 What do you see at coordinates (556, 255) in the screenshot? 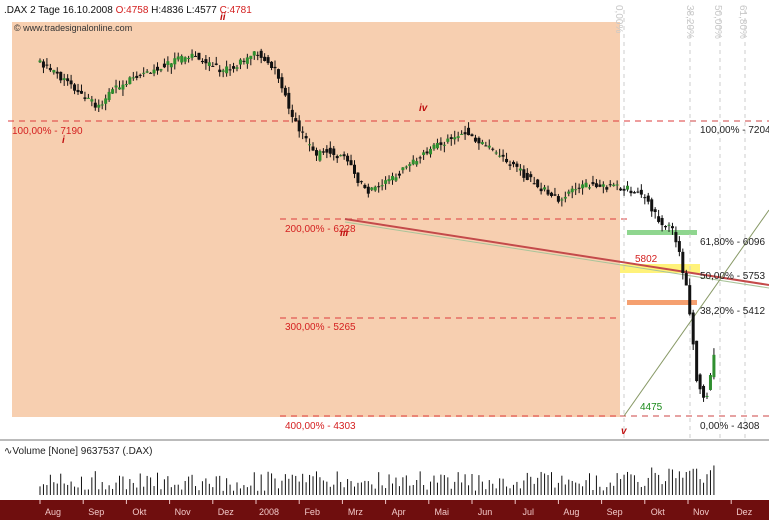
I see `wave-trendline-shadow` at bounding box center [556, 255].